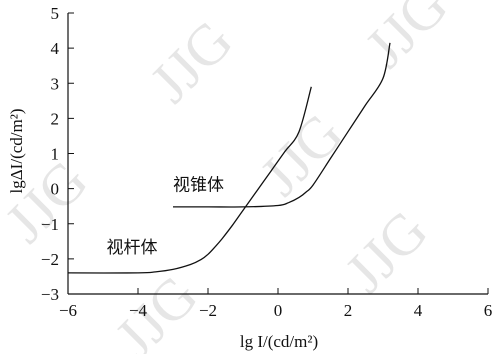  What do you see at coordinates (279, 341) in the screenshot?
I see `x-axis-title: lg I/(cd/m²)` at bounding box center [279, 341].